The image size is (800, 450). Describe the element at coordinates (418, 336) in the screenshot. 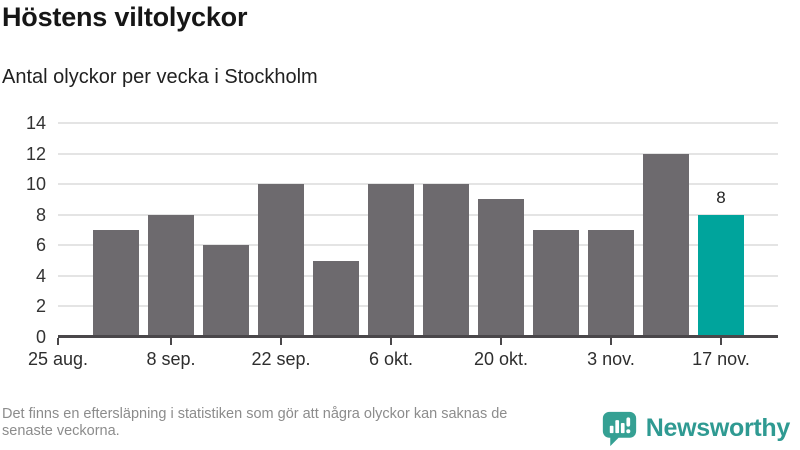

I see `x-axis-line` at that location.